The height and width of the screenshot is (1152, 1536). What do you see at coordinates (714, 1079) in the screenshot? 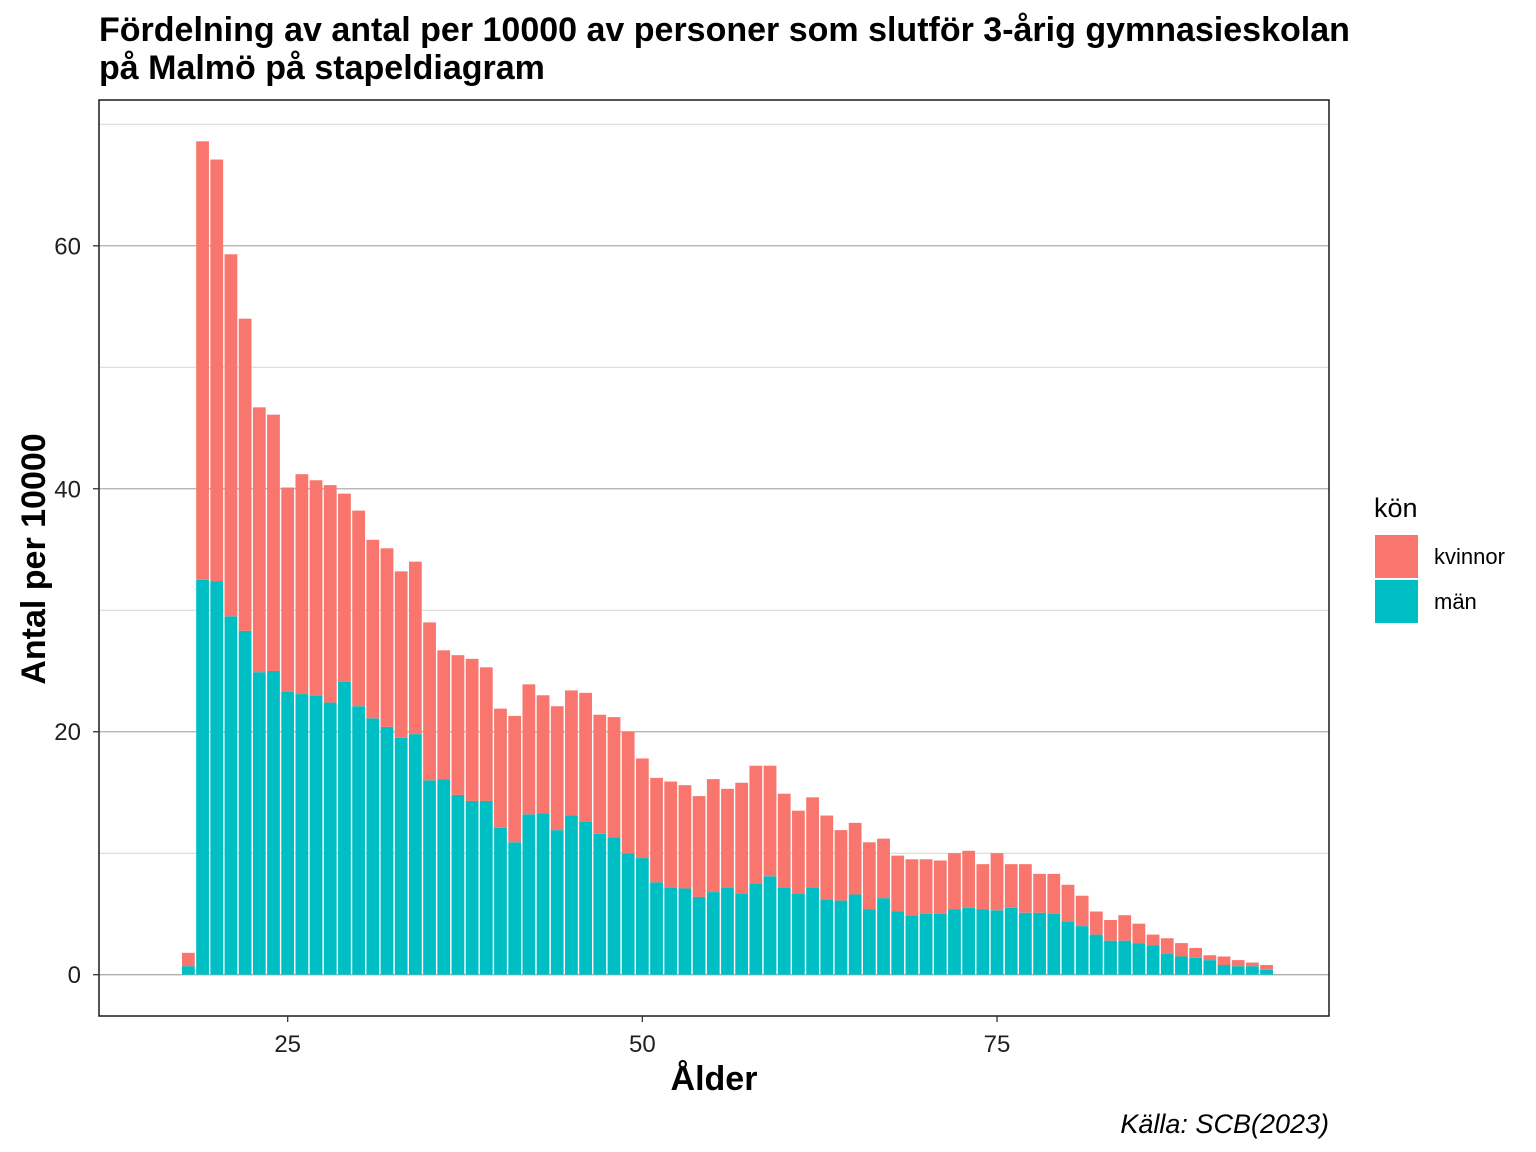
I see `x-axis-title: Ålder` at bounding box center [714, 1079].